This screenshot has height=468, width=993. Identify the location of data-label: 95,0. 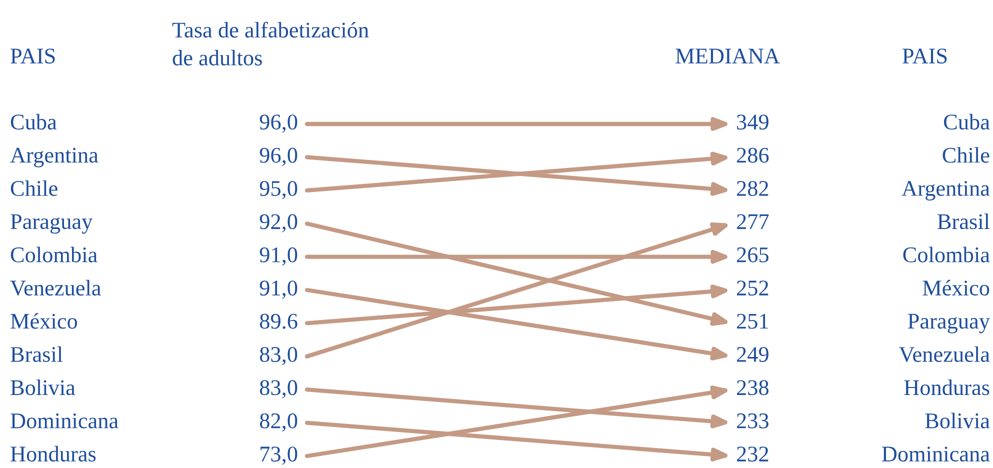
(279, 190).